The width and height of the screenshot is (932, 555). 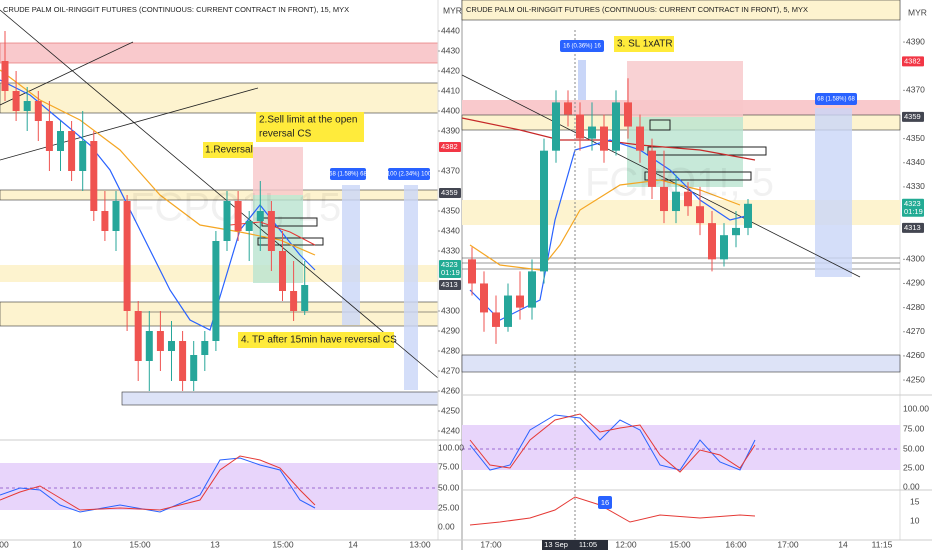 I want to click on y-tick-label: 4240, so click(x=450, y=430).